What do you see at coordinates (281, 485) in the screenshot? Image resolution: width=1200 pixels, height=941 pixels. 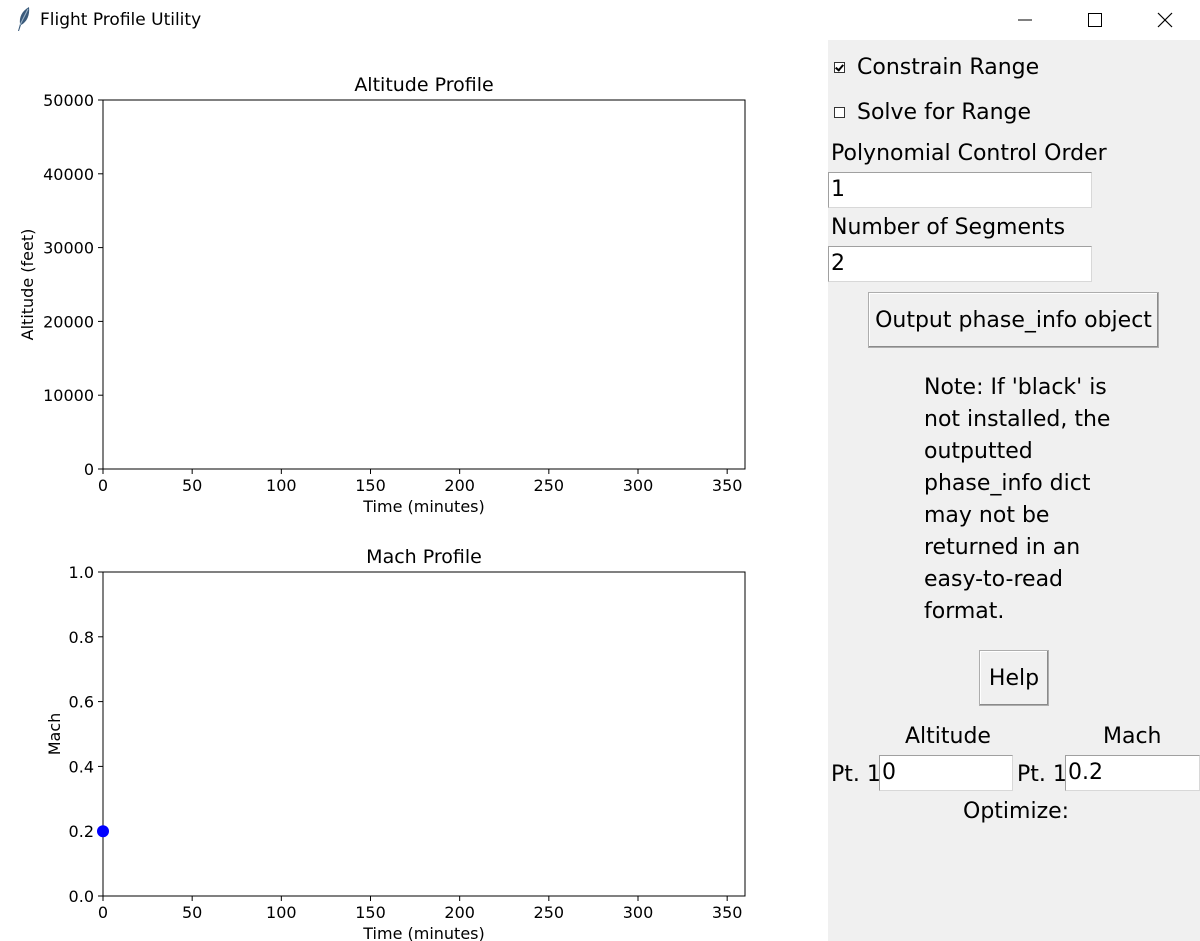 I see `altitude-x-tick-label: 100` at bounding box center [281, 485].